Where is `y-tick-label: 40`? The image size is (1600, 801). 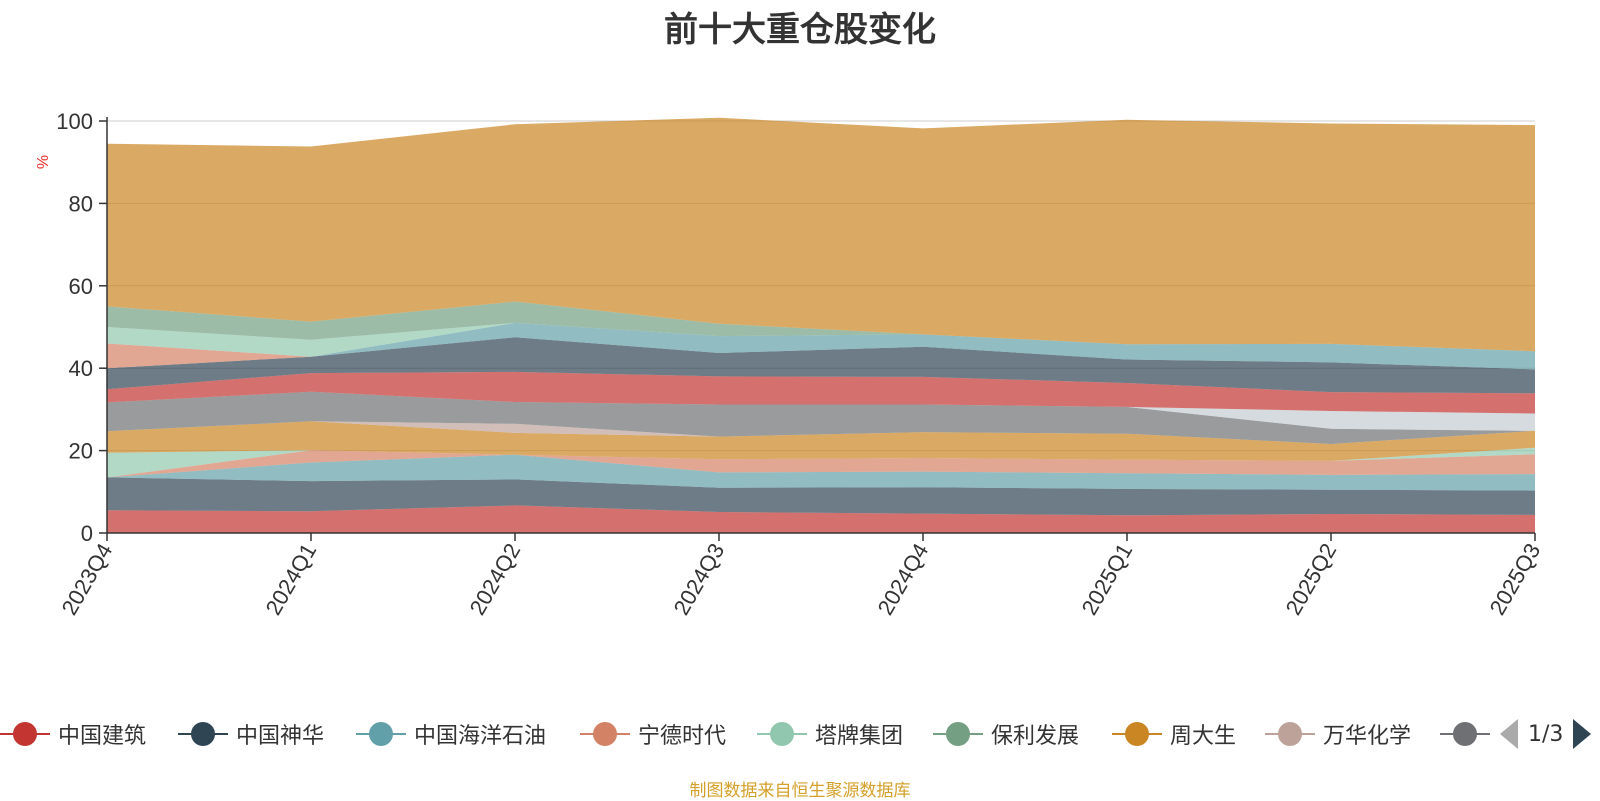 y-tick-label: 40 is located at coordinates (81, 368).